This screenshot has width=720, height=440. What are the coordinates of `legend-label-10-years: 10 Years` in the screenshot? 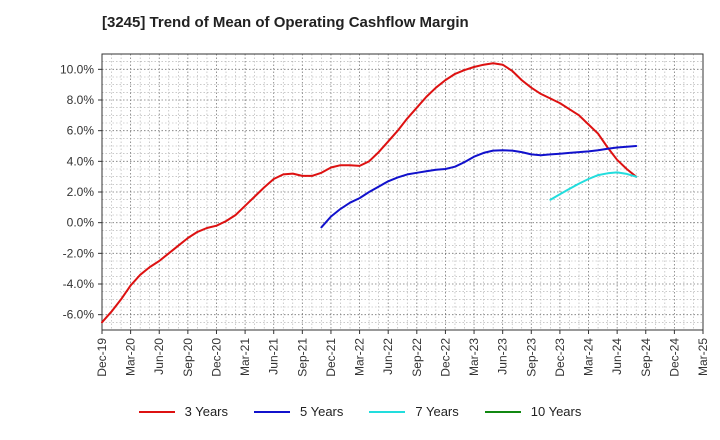 It's located at (556, 411).